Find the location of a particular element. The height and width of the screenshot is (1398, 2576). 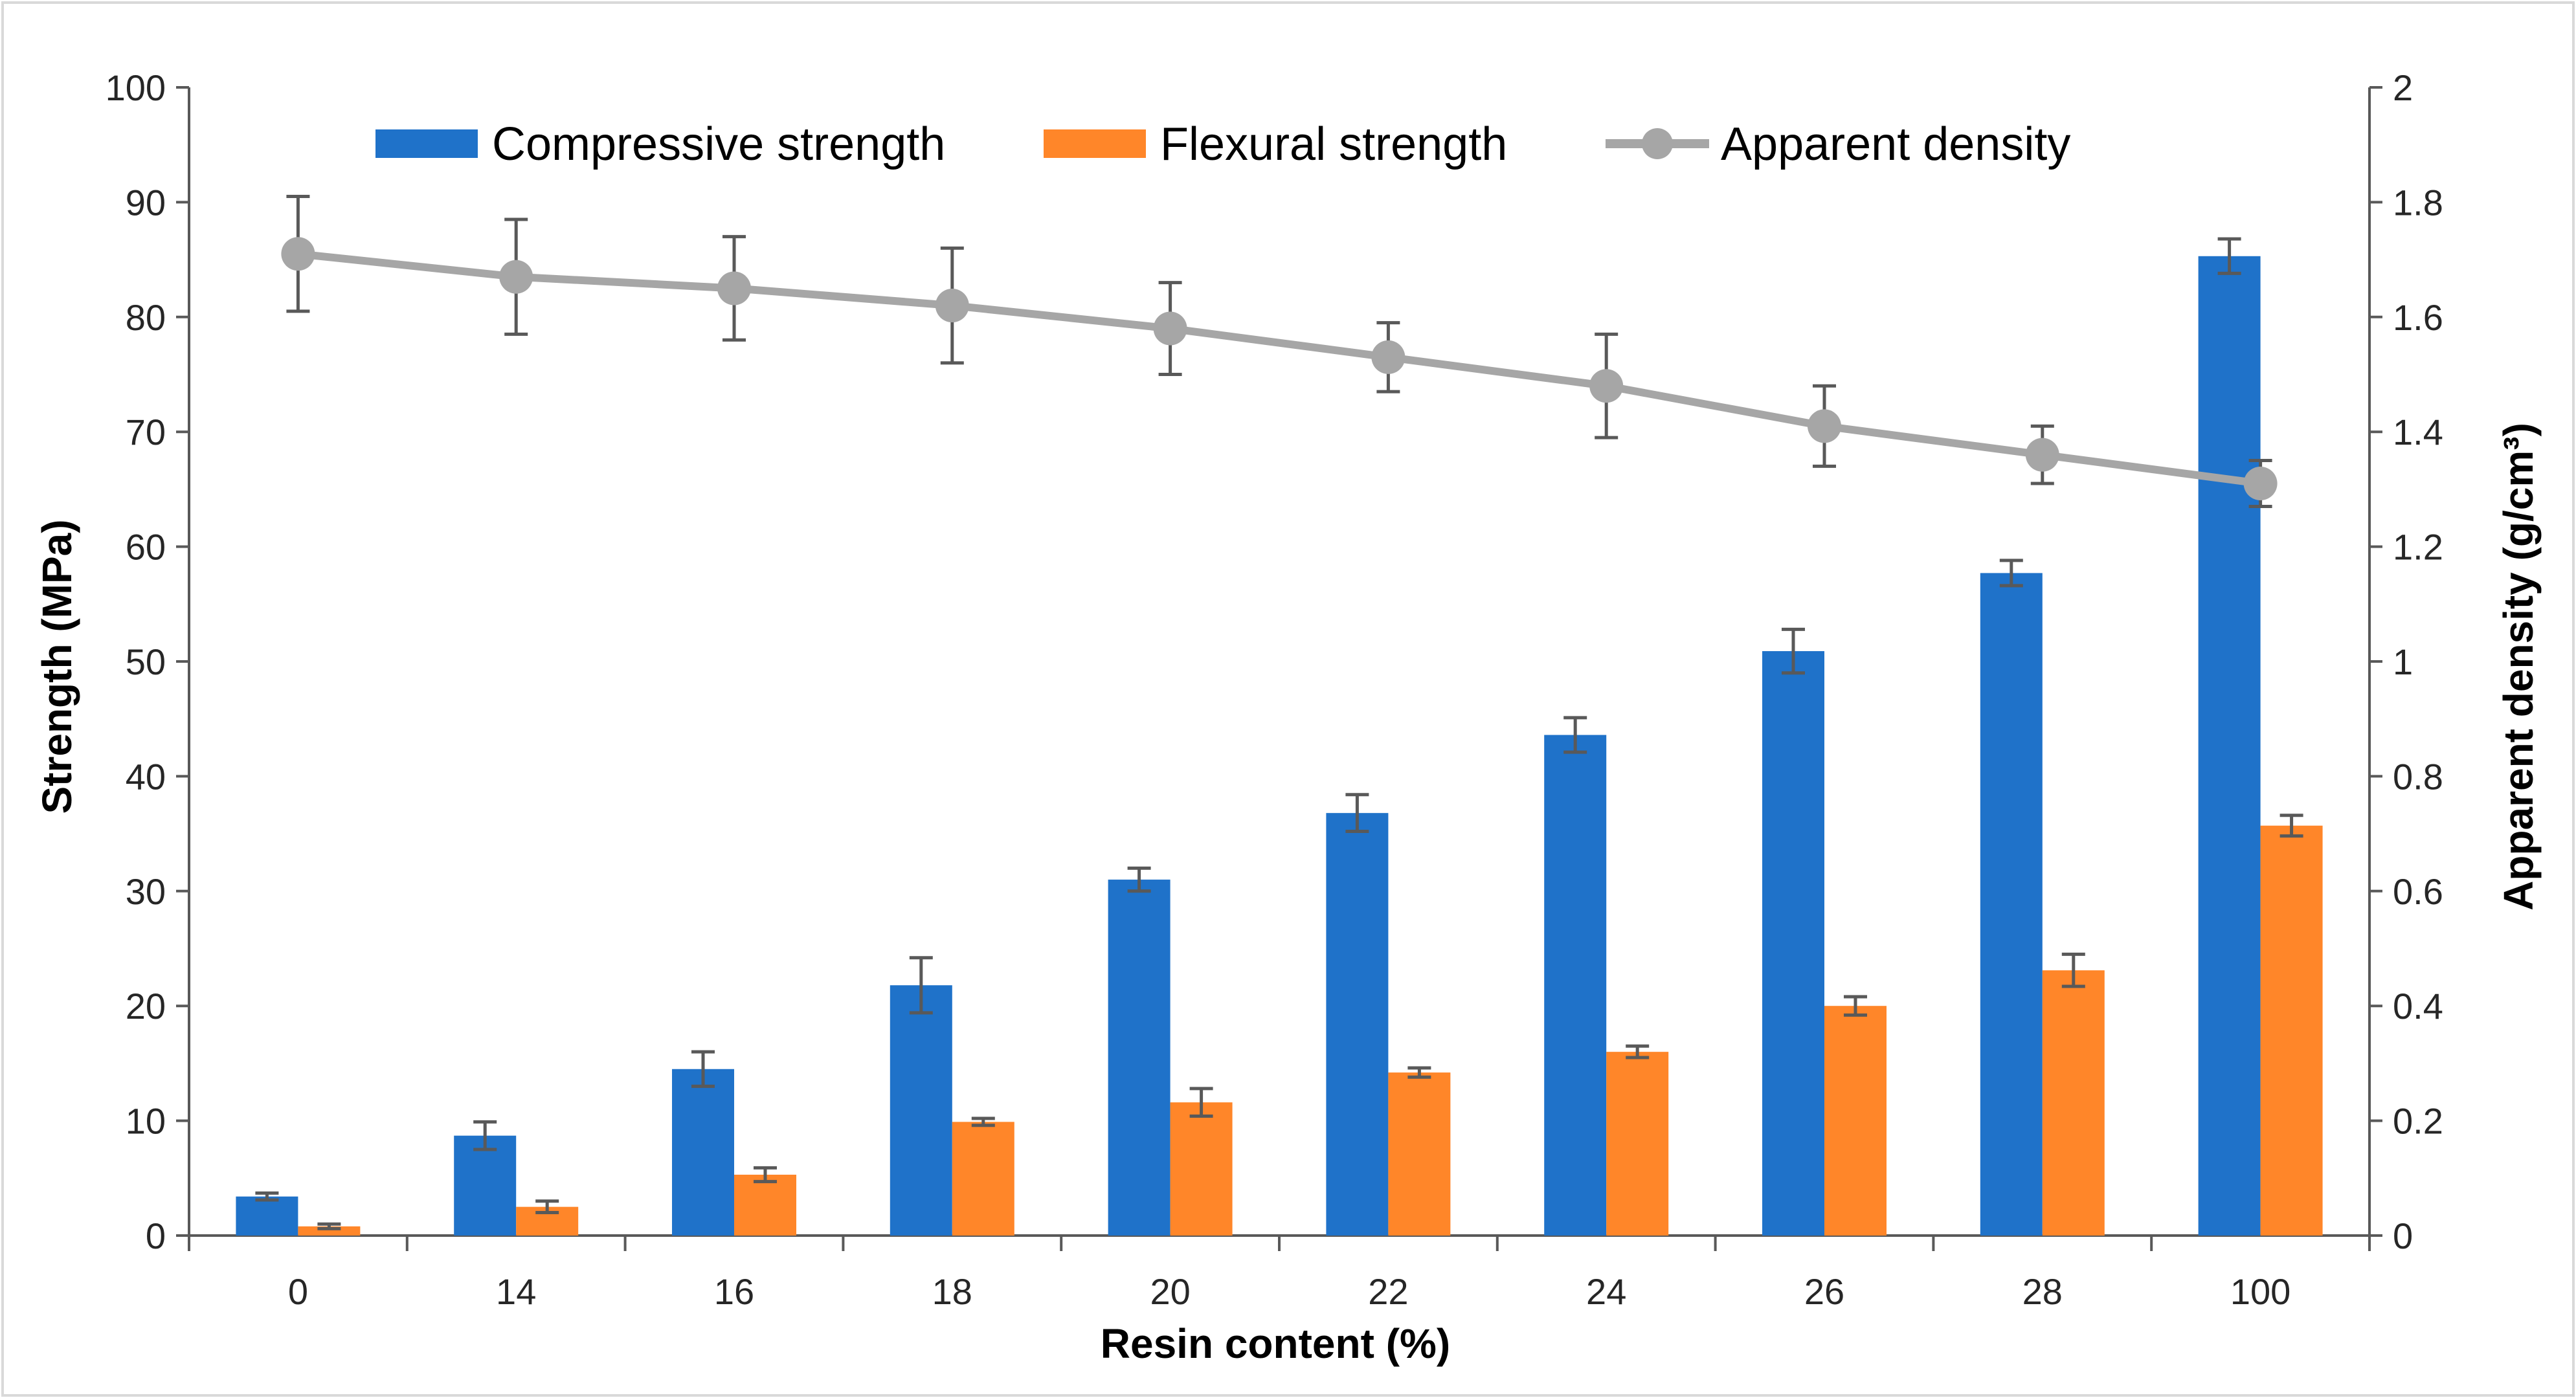

y-tick-label: 60 is located at coordinates (146, 547).